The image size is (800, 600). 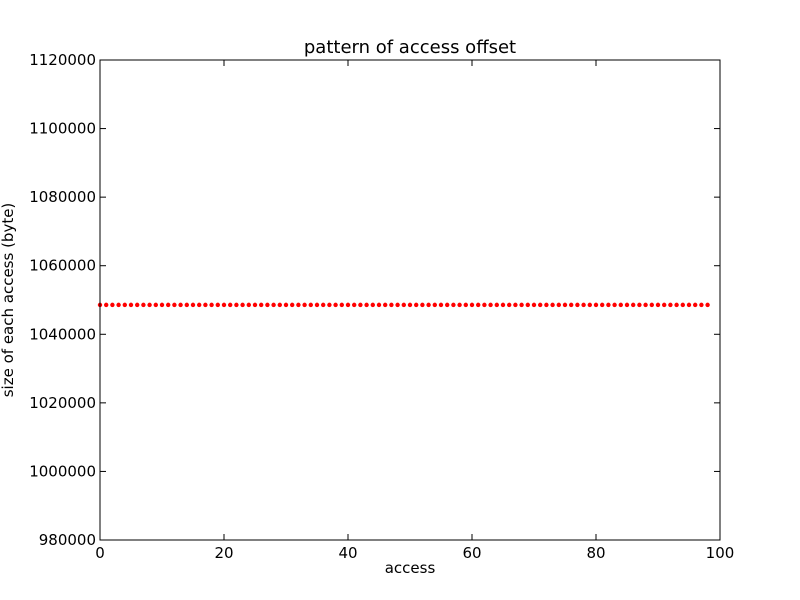 I want to click on y-tick-label: 980000, so click(x=67, y=540).